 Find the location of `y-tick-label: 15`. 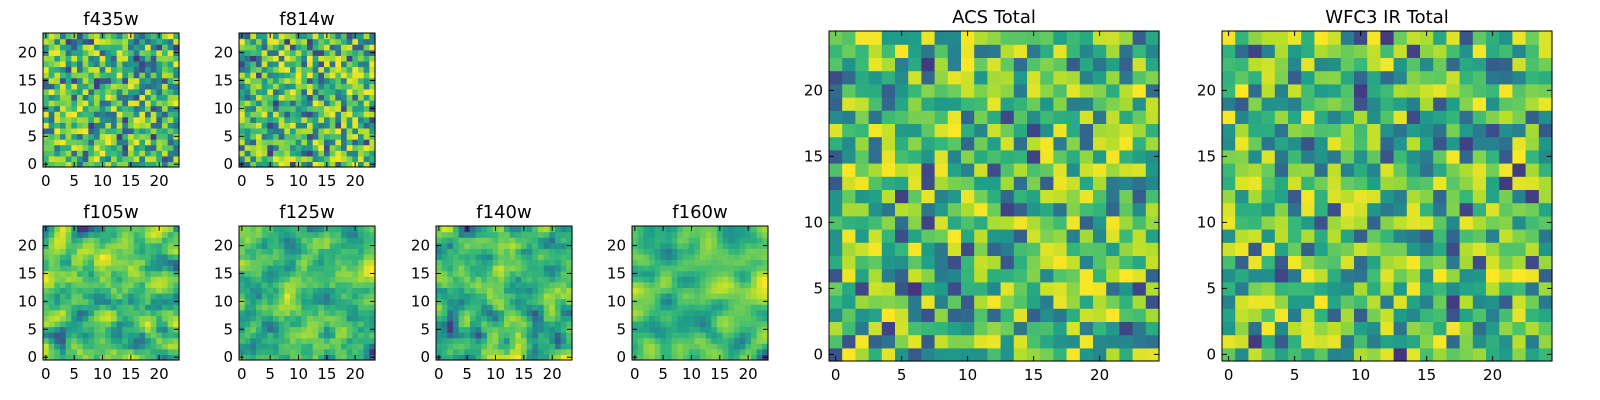

y-tick-label: 15 is located at coordinates (27, 80).